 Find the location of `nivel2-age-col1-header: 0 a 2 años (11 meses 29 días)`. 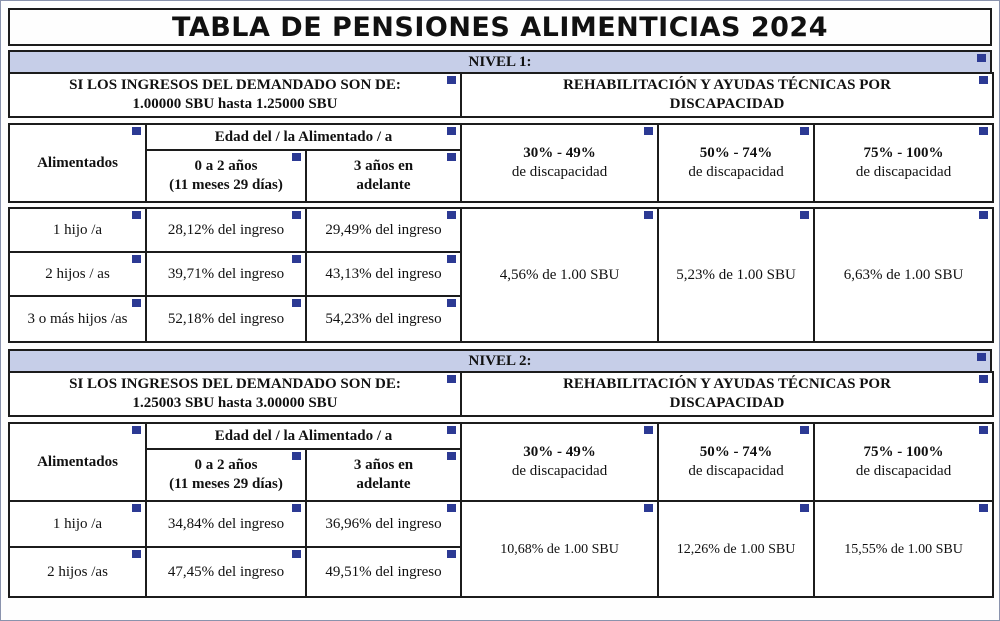

nivel2-age-col1-header: 0 a 2 años (11 meses 29 días) is located at coordinates (226, 475).